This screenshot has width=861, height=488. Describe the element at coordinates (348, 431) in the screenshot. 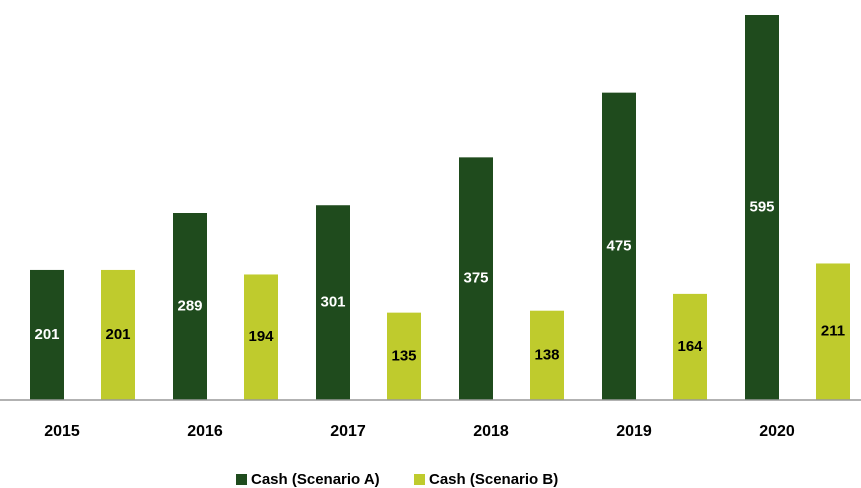

I see `x-tick-label: 2017` at that location.